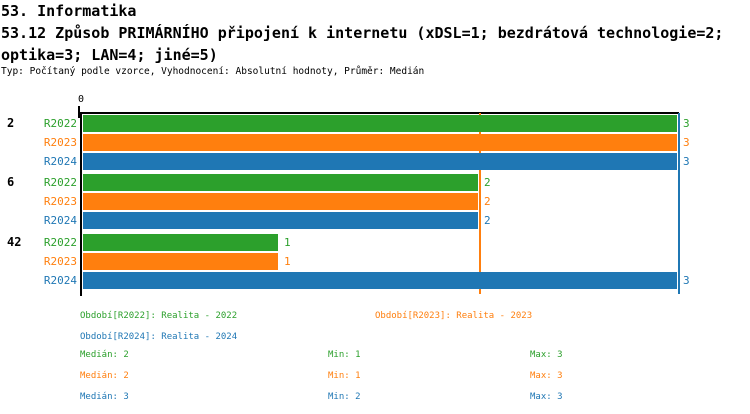  What do you see at coordinates (60, 123) in the screenshot?
I see `series-label-r2022-2: R2022` at bounding box center [60, 123].